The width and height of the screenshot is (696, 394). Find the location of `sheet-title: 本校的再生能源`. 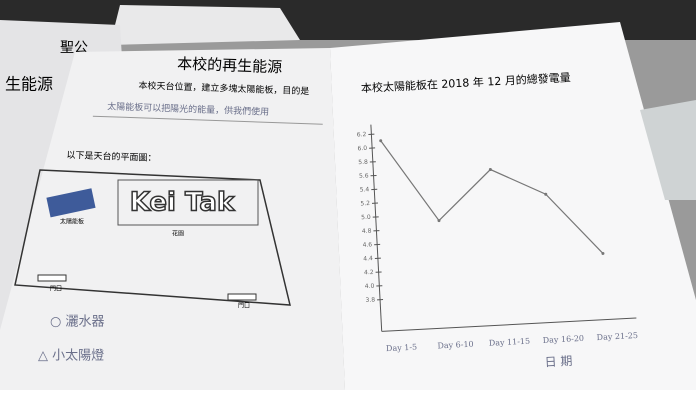

sheet-title: 本校的再生能源 is located at coordinates (230, 66).